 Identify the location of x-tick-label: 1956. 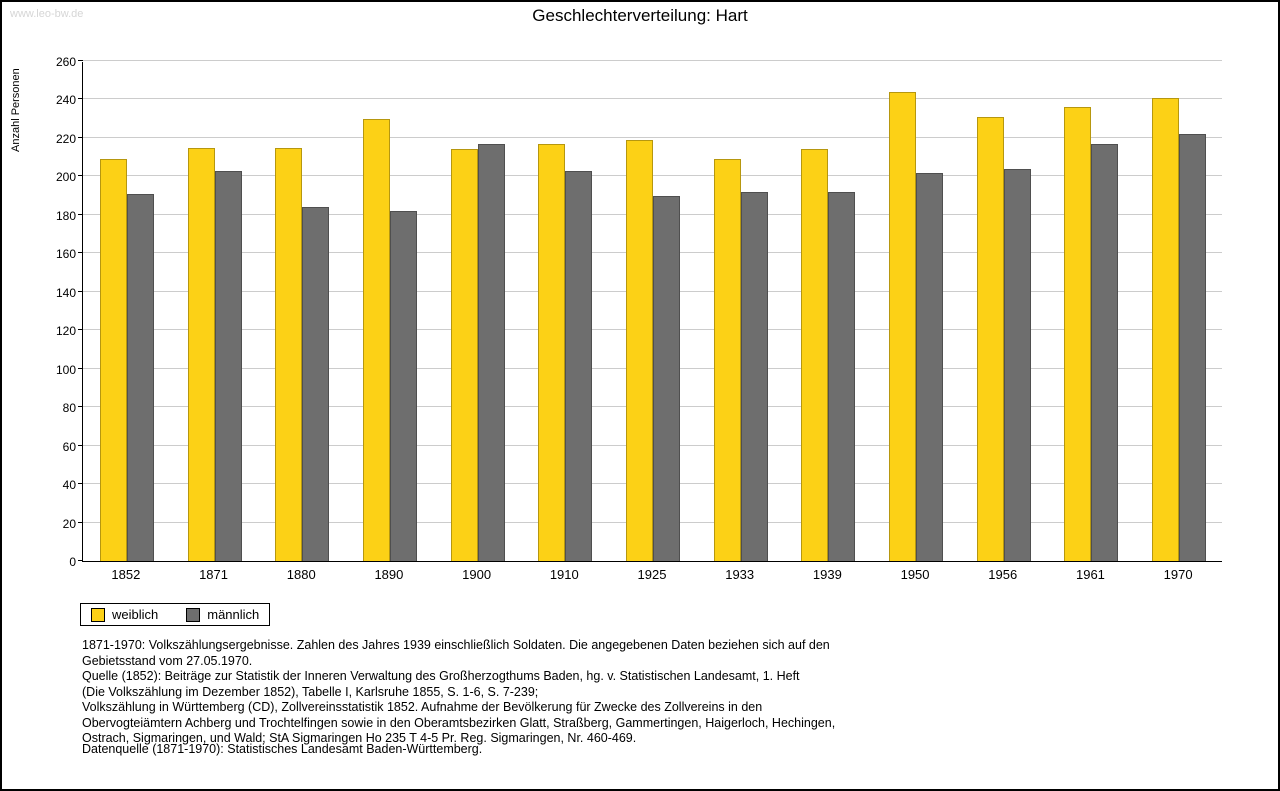
(1003, 574).